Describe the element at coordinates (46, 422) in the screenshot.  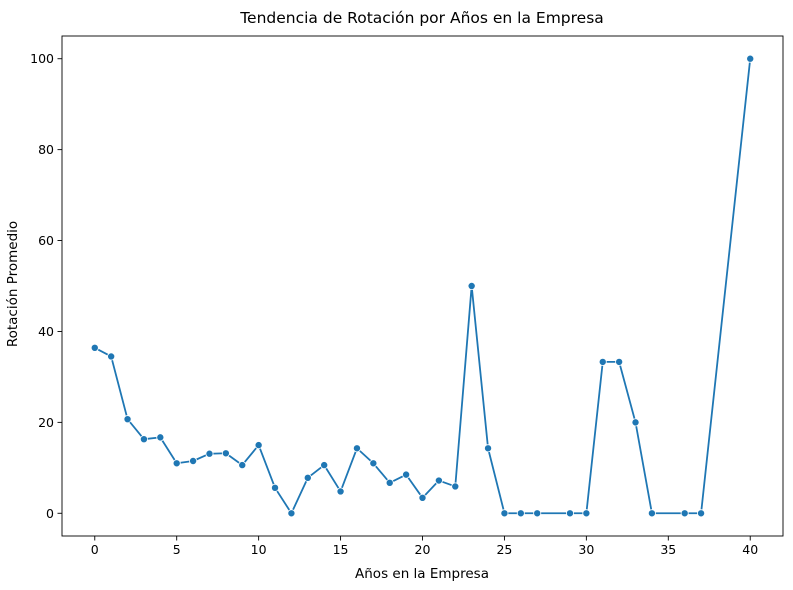
I see `y-tick-label: 20` at that location.